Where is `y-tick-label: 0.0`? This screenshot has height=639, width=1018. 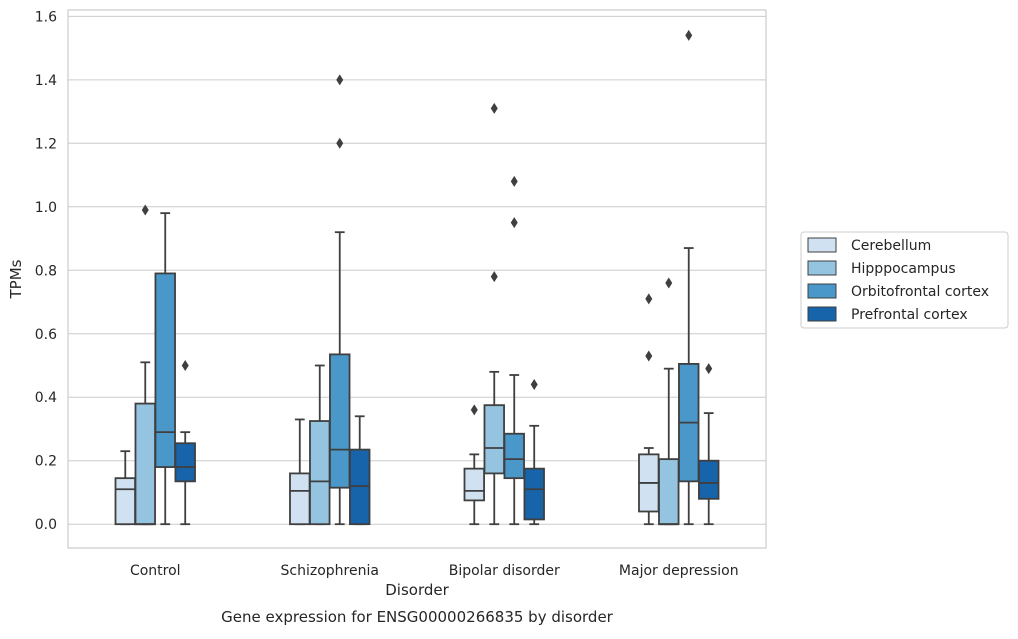
y-tick-label: 0.0 is located at coordinates (46, 525).